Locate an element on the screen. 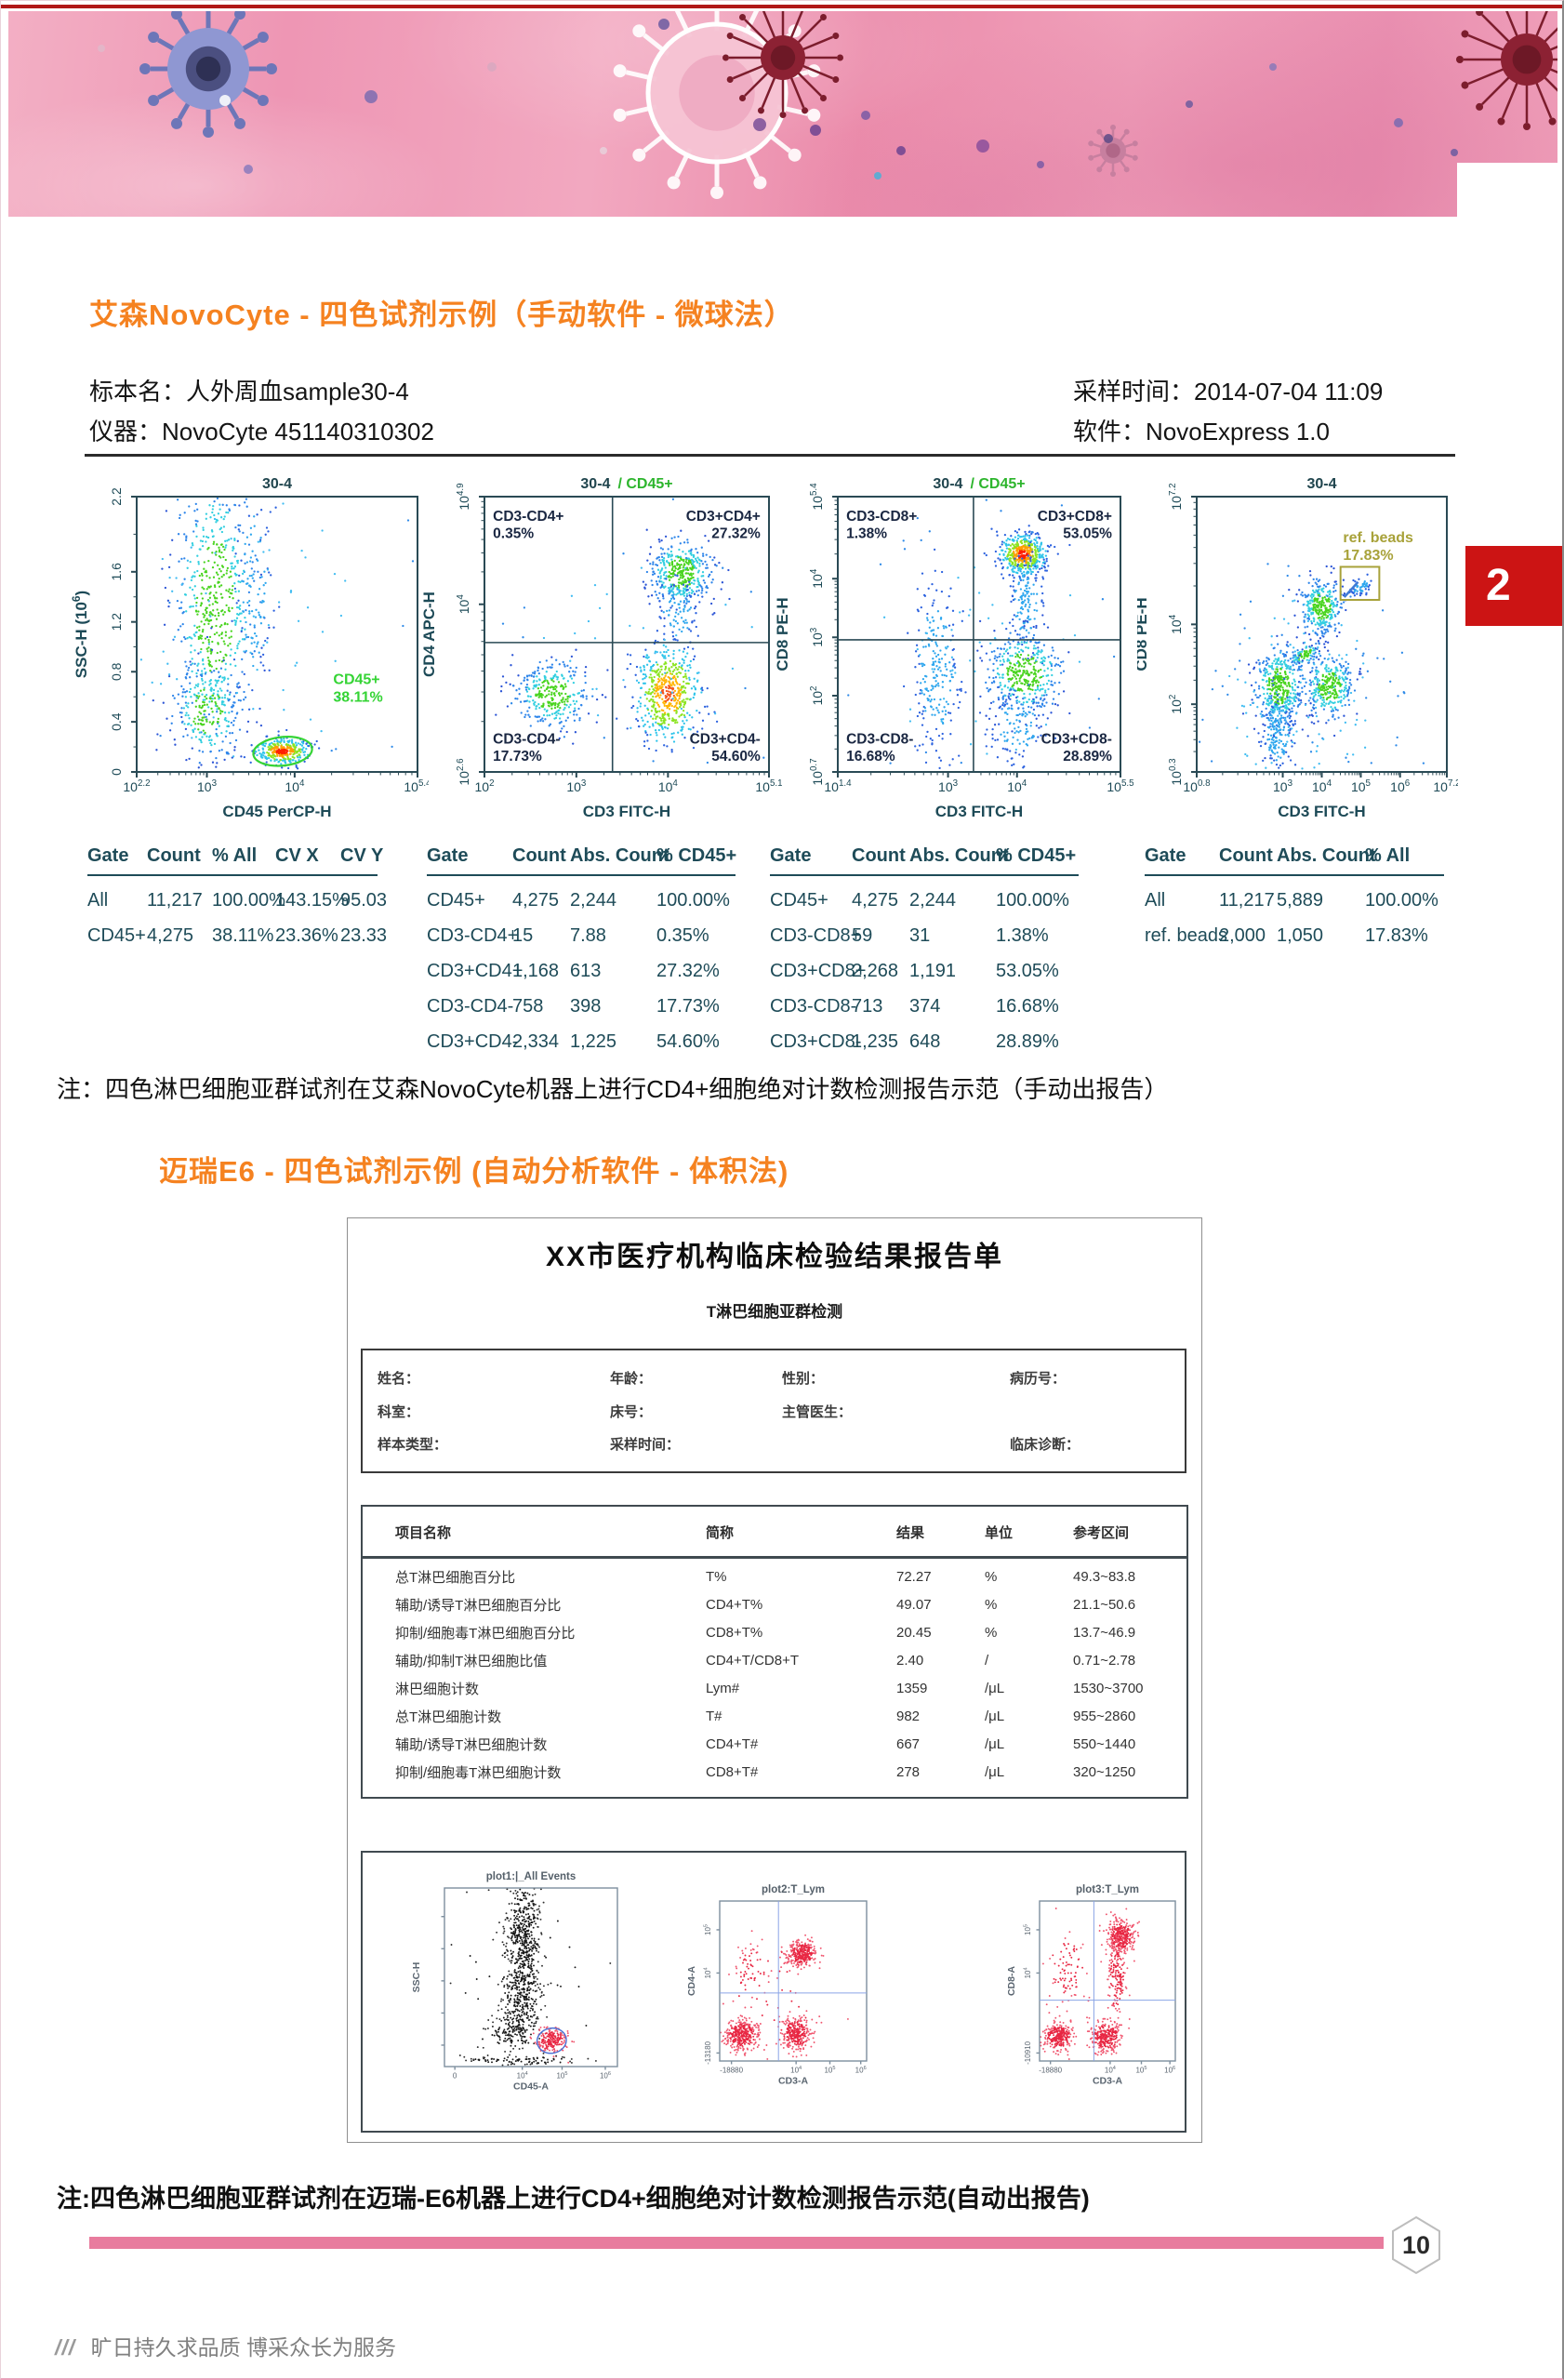  patient-field-label: 科室： is located at coordinates (399, 1411).